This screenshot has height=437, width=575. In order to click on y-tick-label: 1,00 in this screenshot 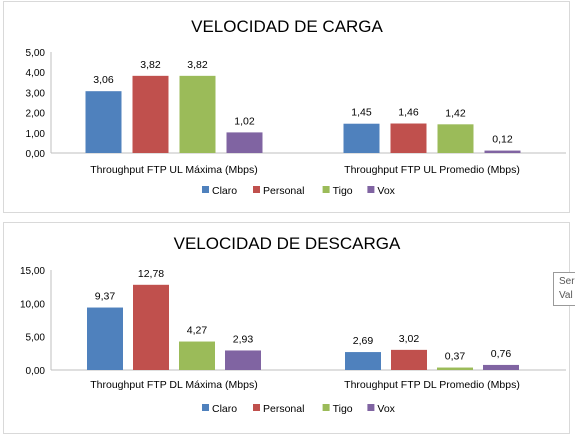, I will do `click(36, 134)`.